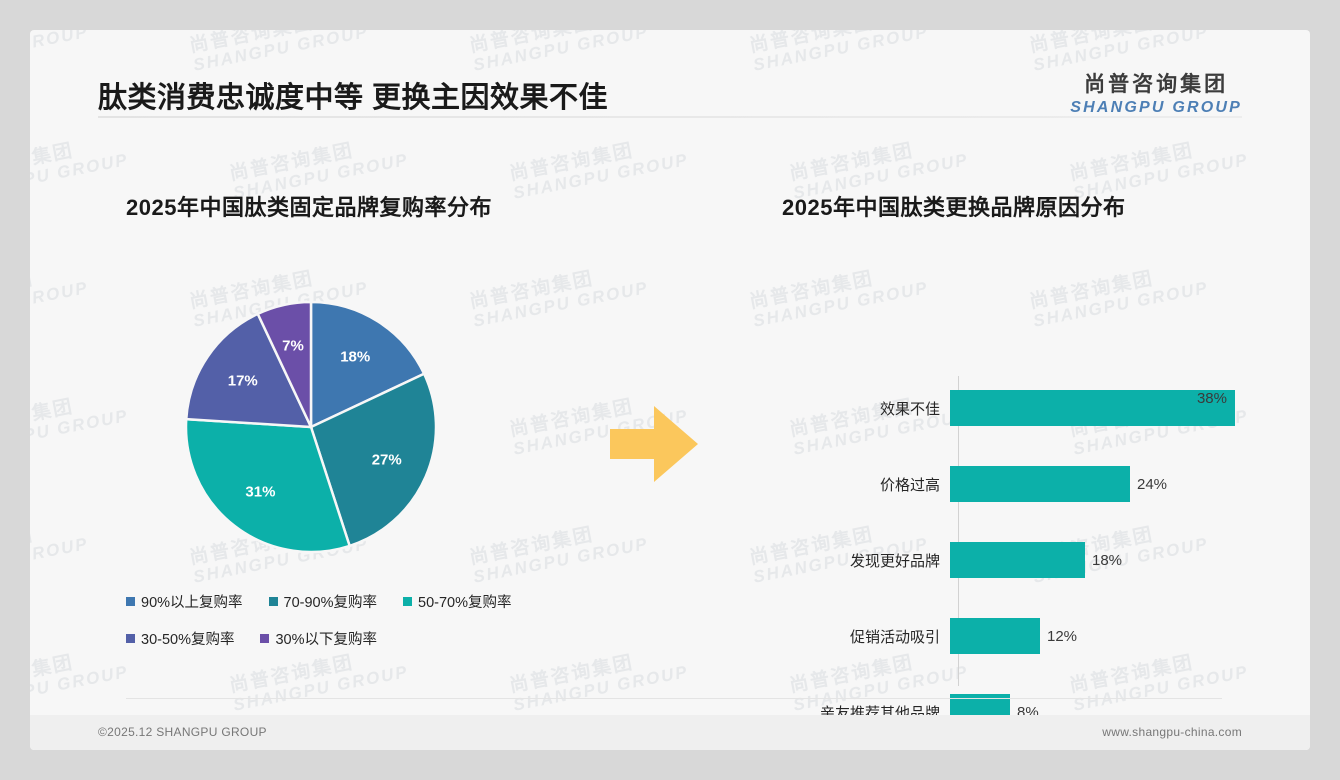 The image size is (1340, 780). What do you see at coordinates (958, 531) in the screenshot?
I see `bar-chart-axis` at bounding box center [958, 531].